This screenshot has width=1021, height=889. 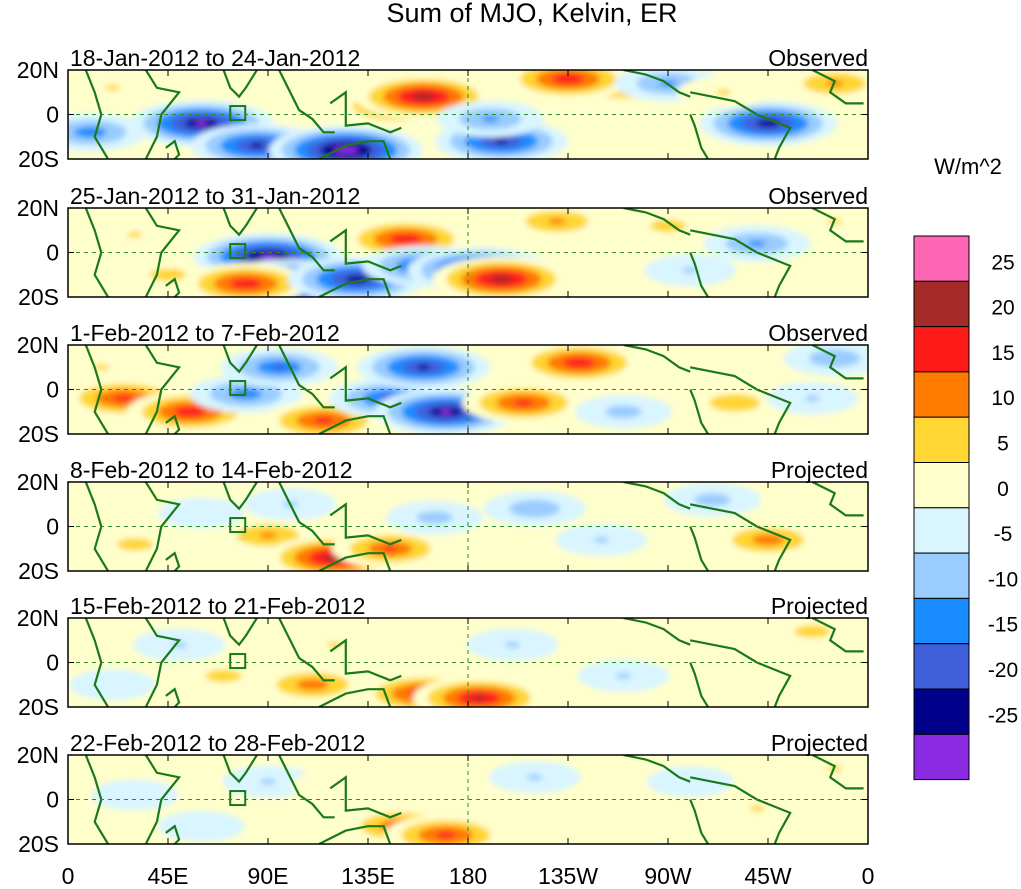 What do you see at coordinates (1003, 670) in the screenshot?
I see `colorbar-tick-label: -20` at bounding box center [1003, 670].